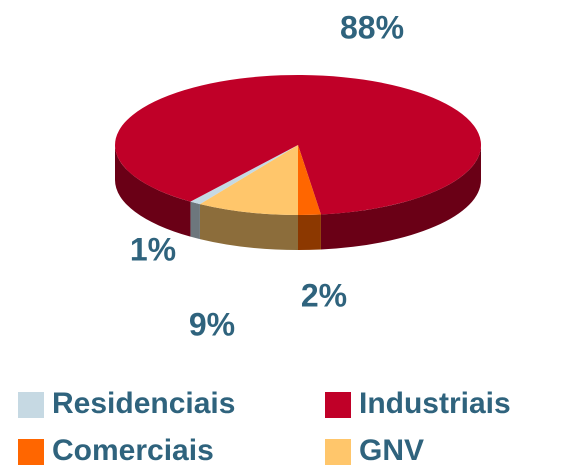 Image resolution: width=575 pixels, height=474 pixels. I want to click on legend-label: Comerciais, so click(133, 450).